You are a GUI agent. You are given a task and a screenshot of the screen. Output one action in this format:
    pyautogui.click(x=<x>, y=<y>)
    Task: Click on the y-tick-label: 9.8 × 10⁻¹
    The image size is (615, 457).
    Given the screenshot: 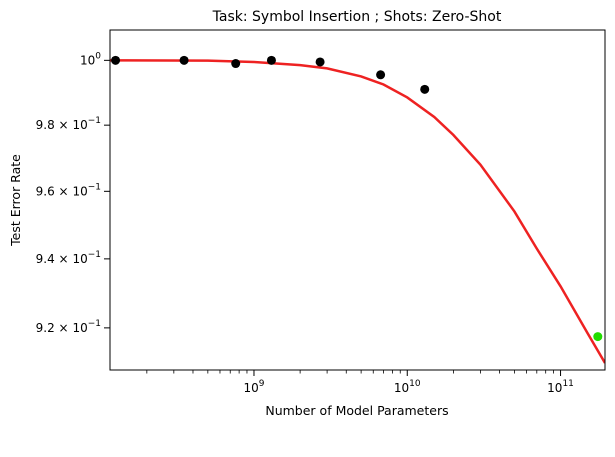 What is the action you would take?
    pyautogui.click(x=68, y=124)
    